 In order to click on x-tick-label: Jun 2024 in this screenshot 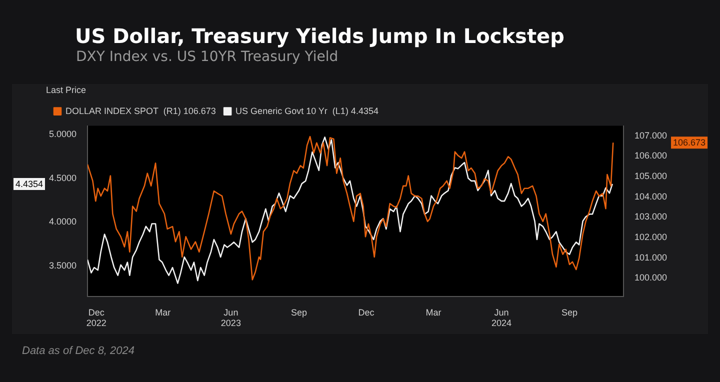, I will do `click(501, 317)`.